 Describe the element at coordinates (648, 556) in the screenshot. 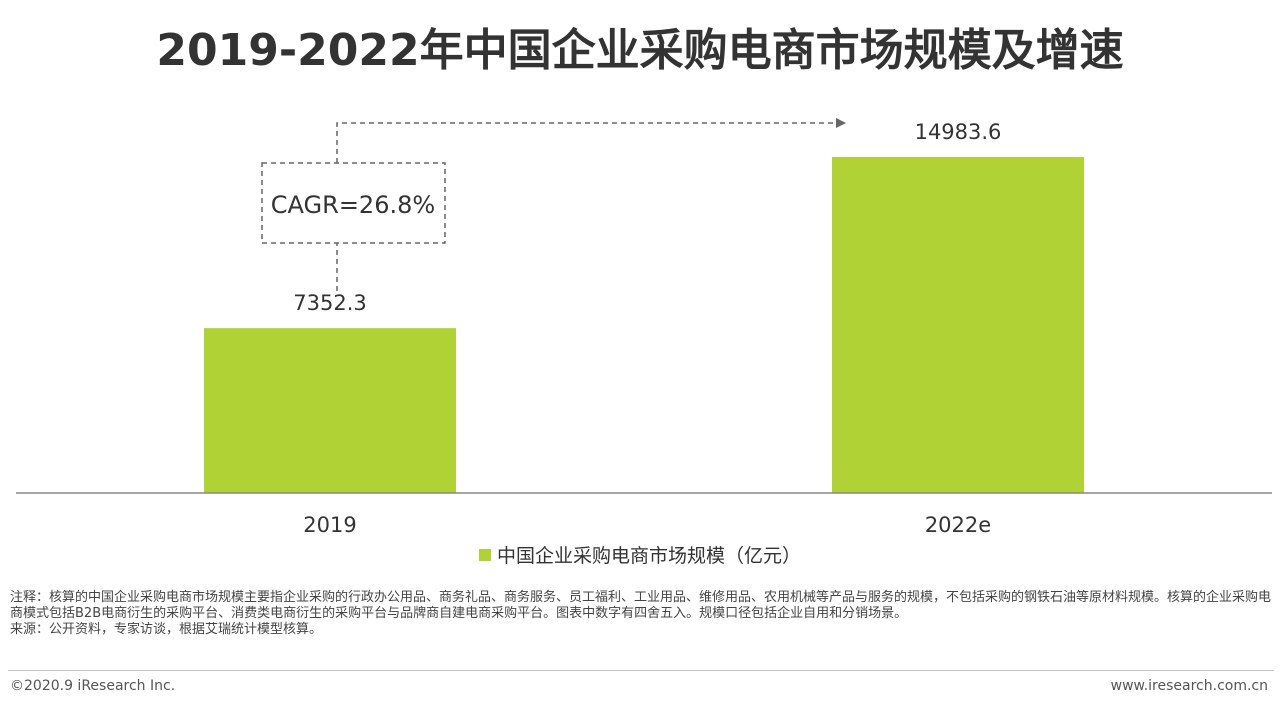

I see `legend-label: 中国企业采购电商市场规模（亿元）` at that location.